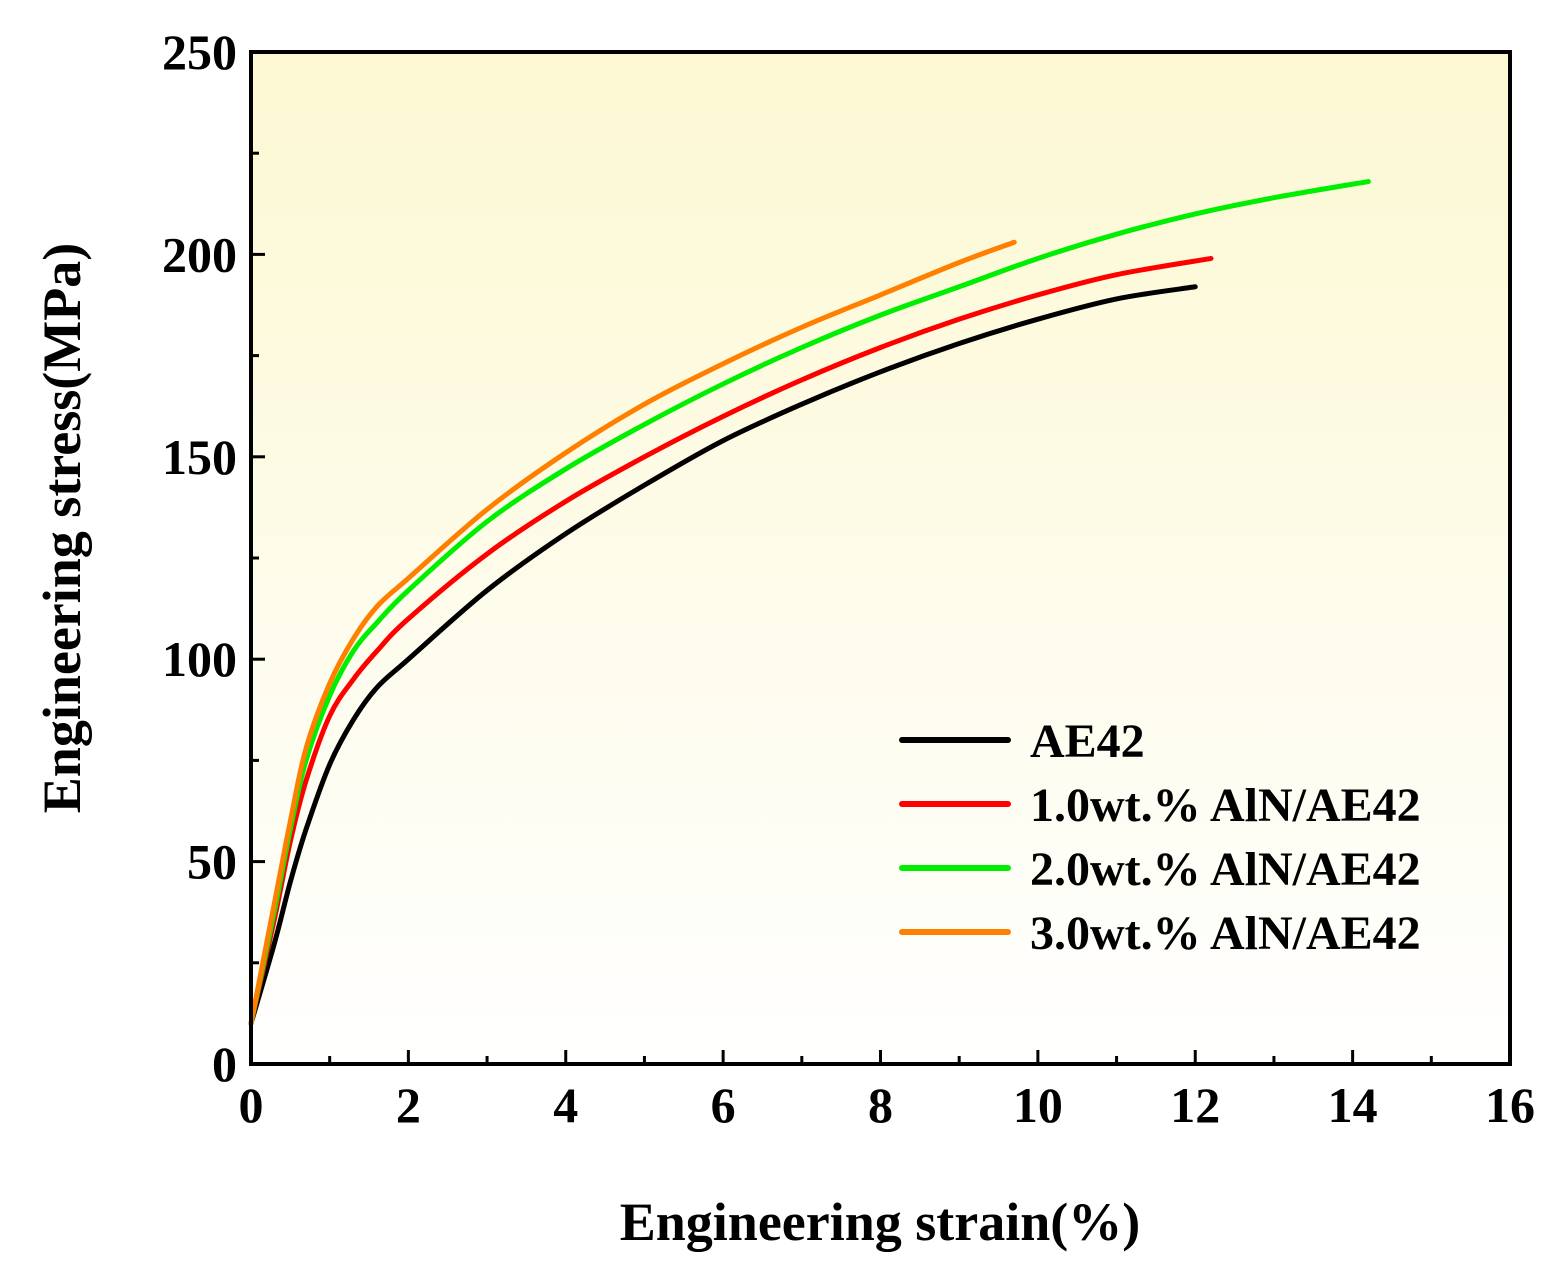 This screenshot has width=1553, height=1269. I want to click on x-tick-label: 14, so click(1353, 1105).